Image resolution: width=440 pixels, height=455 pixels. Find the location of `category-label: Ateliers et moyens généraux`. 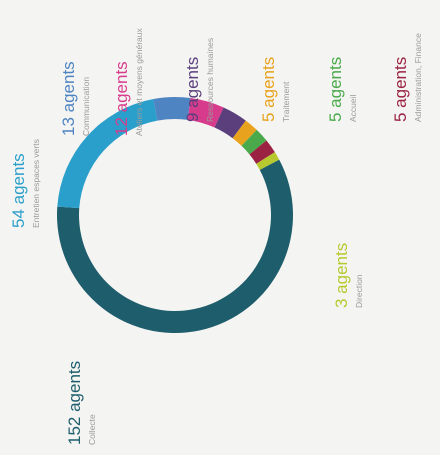

category-label: Ateliers et moyens généraux is located at coordinates (139, 82).